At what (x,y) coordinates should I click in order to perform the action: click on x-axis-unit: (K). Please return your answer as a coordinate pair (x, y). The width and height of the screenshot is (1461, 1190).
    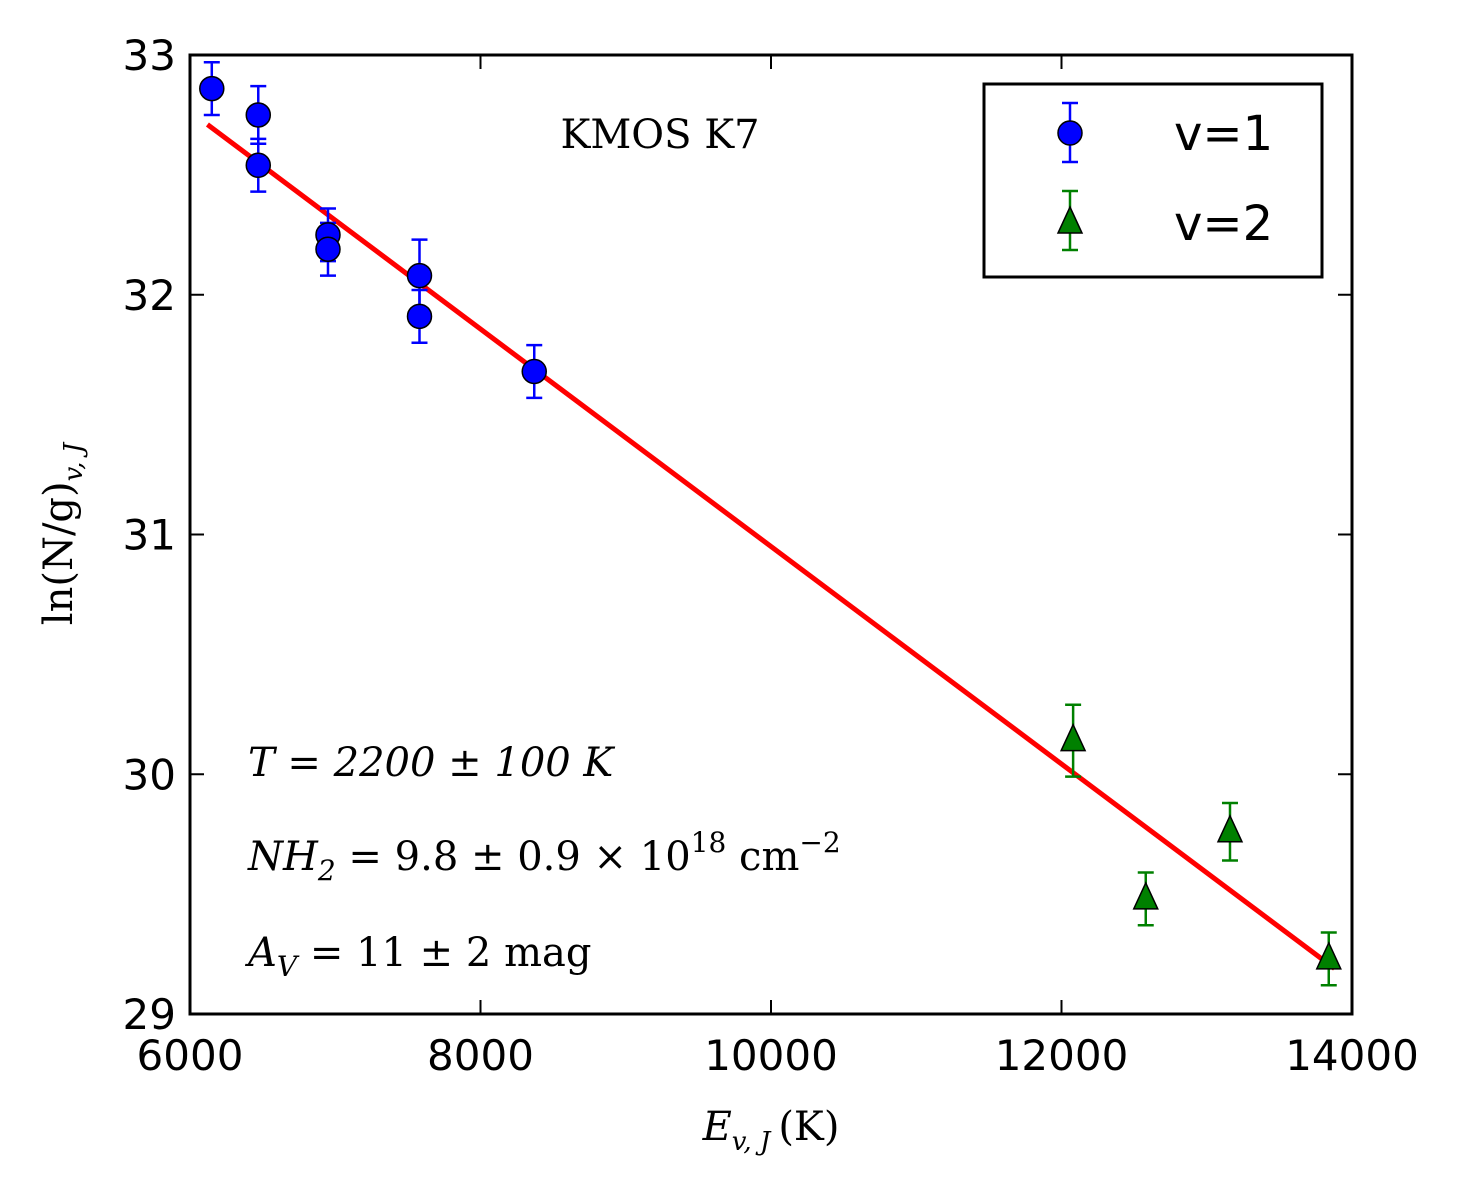
    Looking at the image, I should click on (808, 1127).